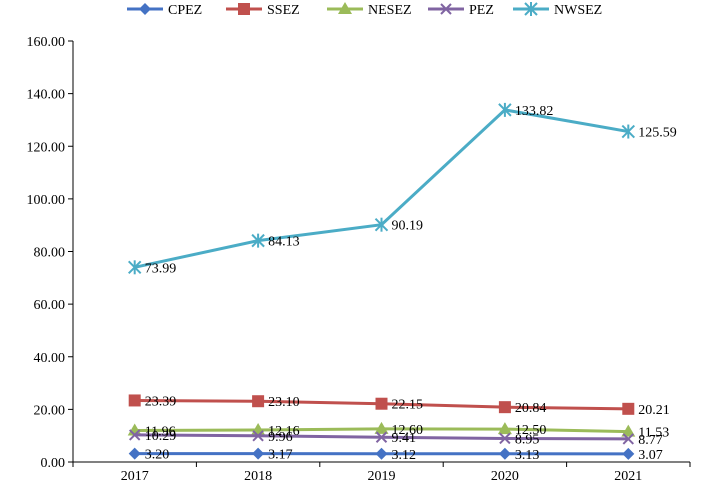  What do you see at coordinates (650, 455) in the screenshot?
I see `data-label-cpez: 3.07` at bounding box center [650, 455].